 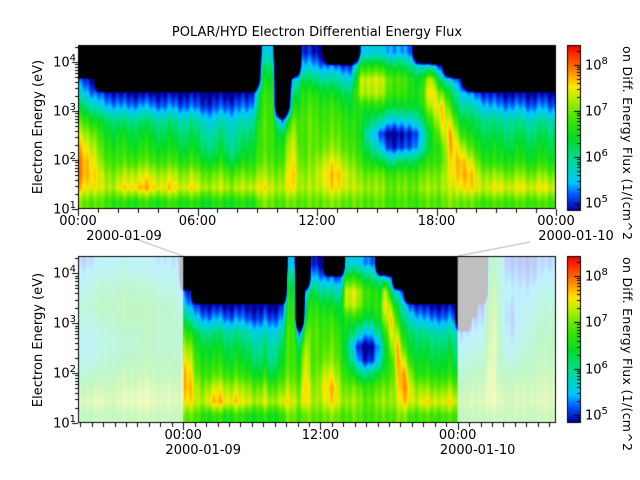 I want to click on colorbar-label-bottom: on Diff. Energy Flux (1/(cm^2, so click(x=627, y=354).